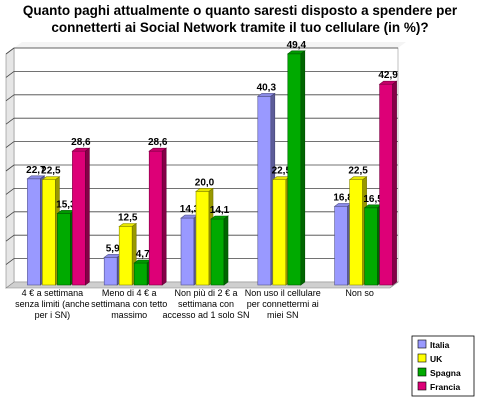 The width and height of the screenshot is (480, 400). What do you see at coordinates (206, 304) in the screenshot?
I see `category-label: settimana con` at bounding box center [206, 304].